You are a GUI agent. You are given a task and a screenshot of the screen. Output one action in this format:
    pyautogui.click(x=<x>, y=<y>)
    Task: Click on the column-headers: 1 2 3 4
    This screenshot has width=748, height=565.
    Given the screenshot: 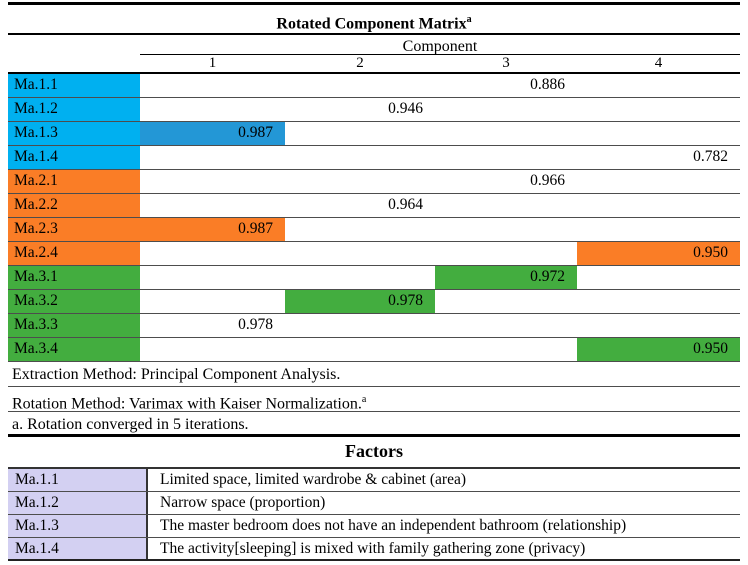 What is the action you would take?
    pyautogui.click(x=440, y=63)
    